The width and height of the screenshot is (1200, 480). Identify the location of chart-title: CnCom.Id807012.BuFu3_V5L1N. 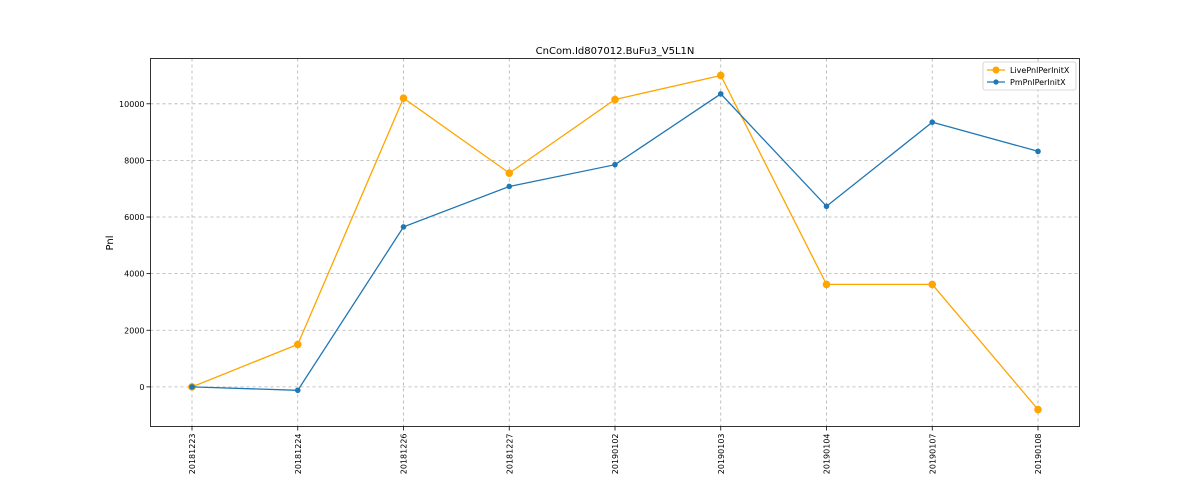
(615, 51).